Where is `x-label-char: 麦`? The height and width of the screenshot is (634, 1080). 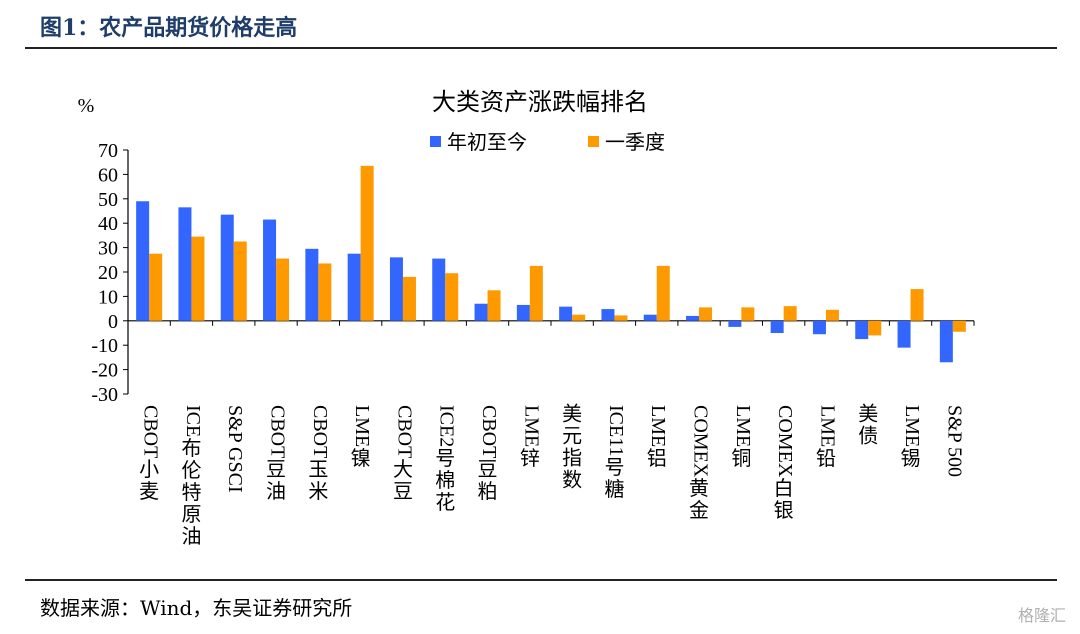 x-label-char: 麦 is located at coordinates (149, 491).